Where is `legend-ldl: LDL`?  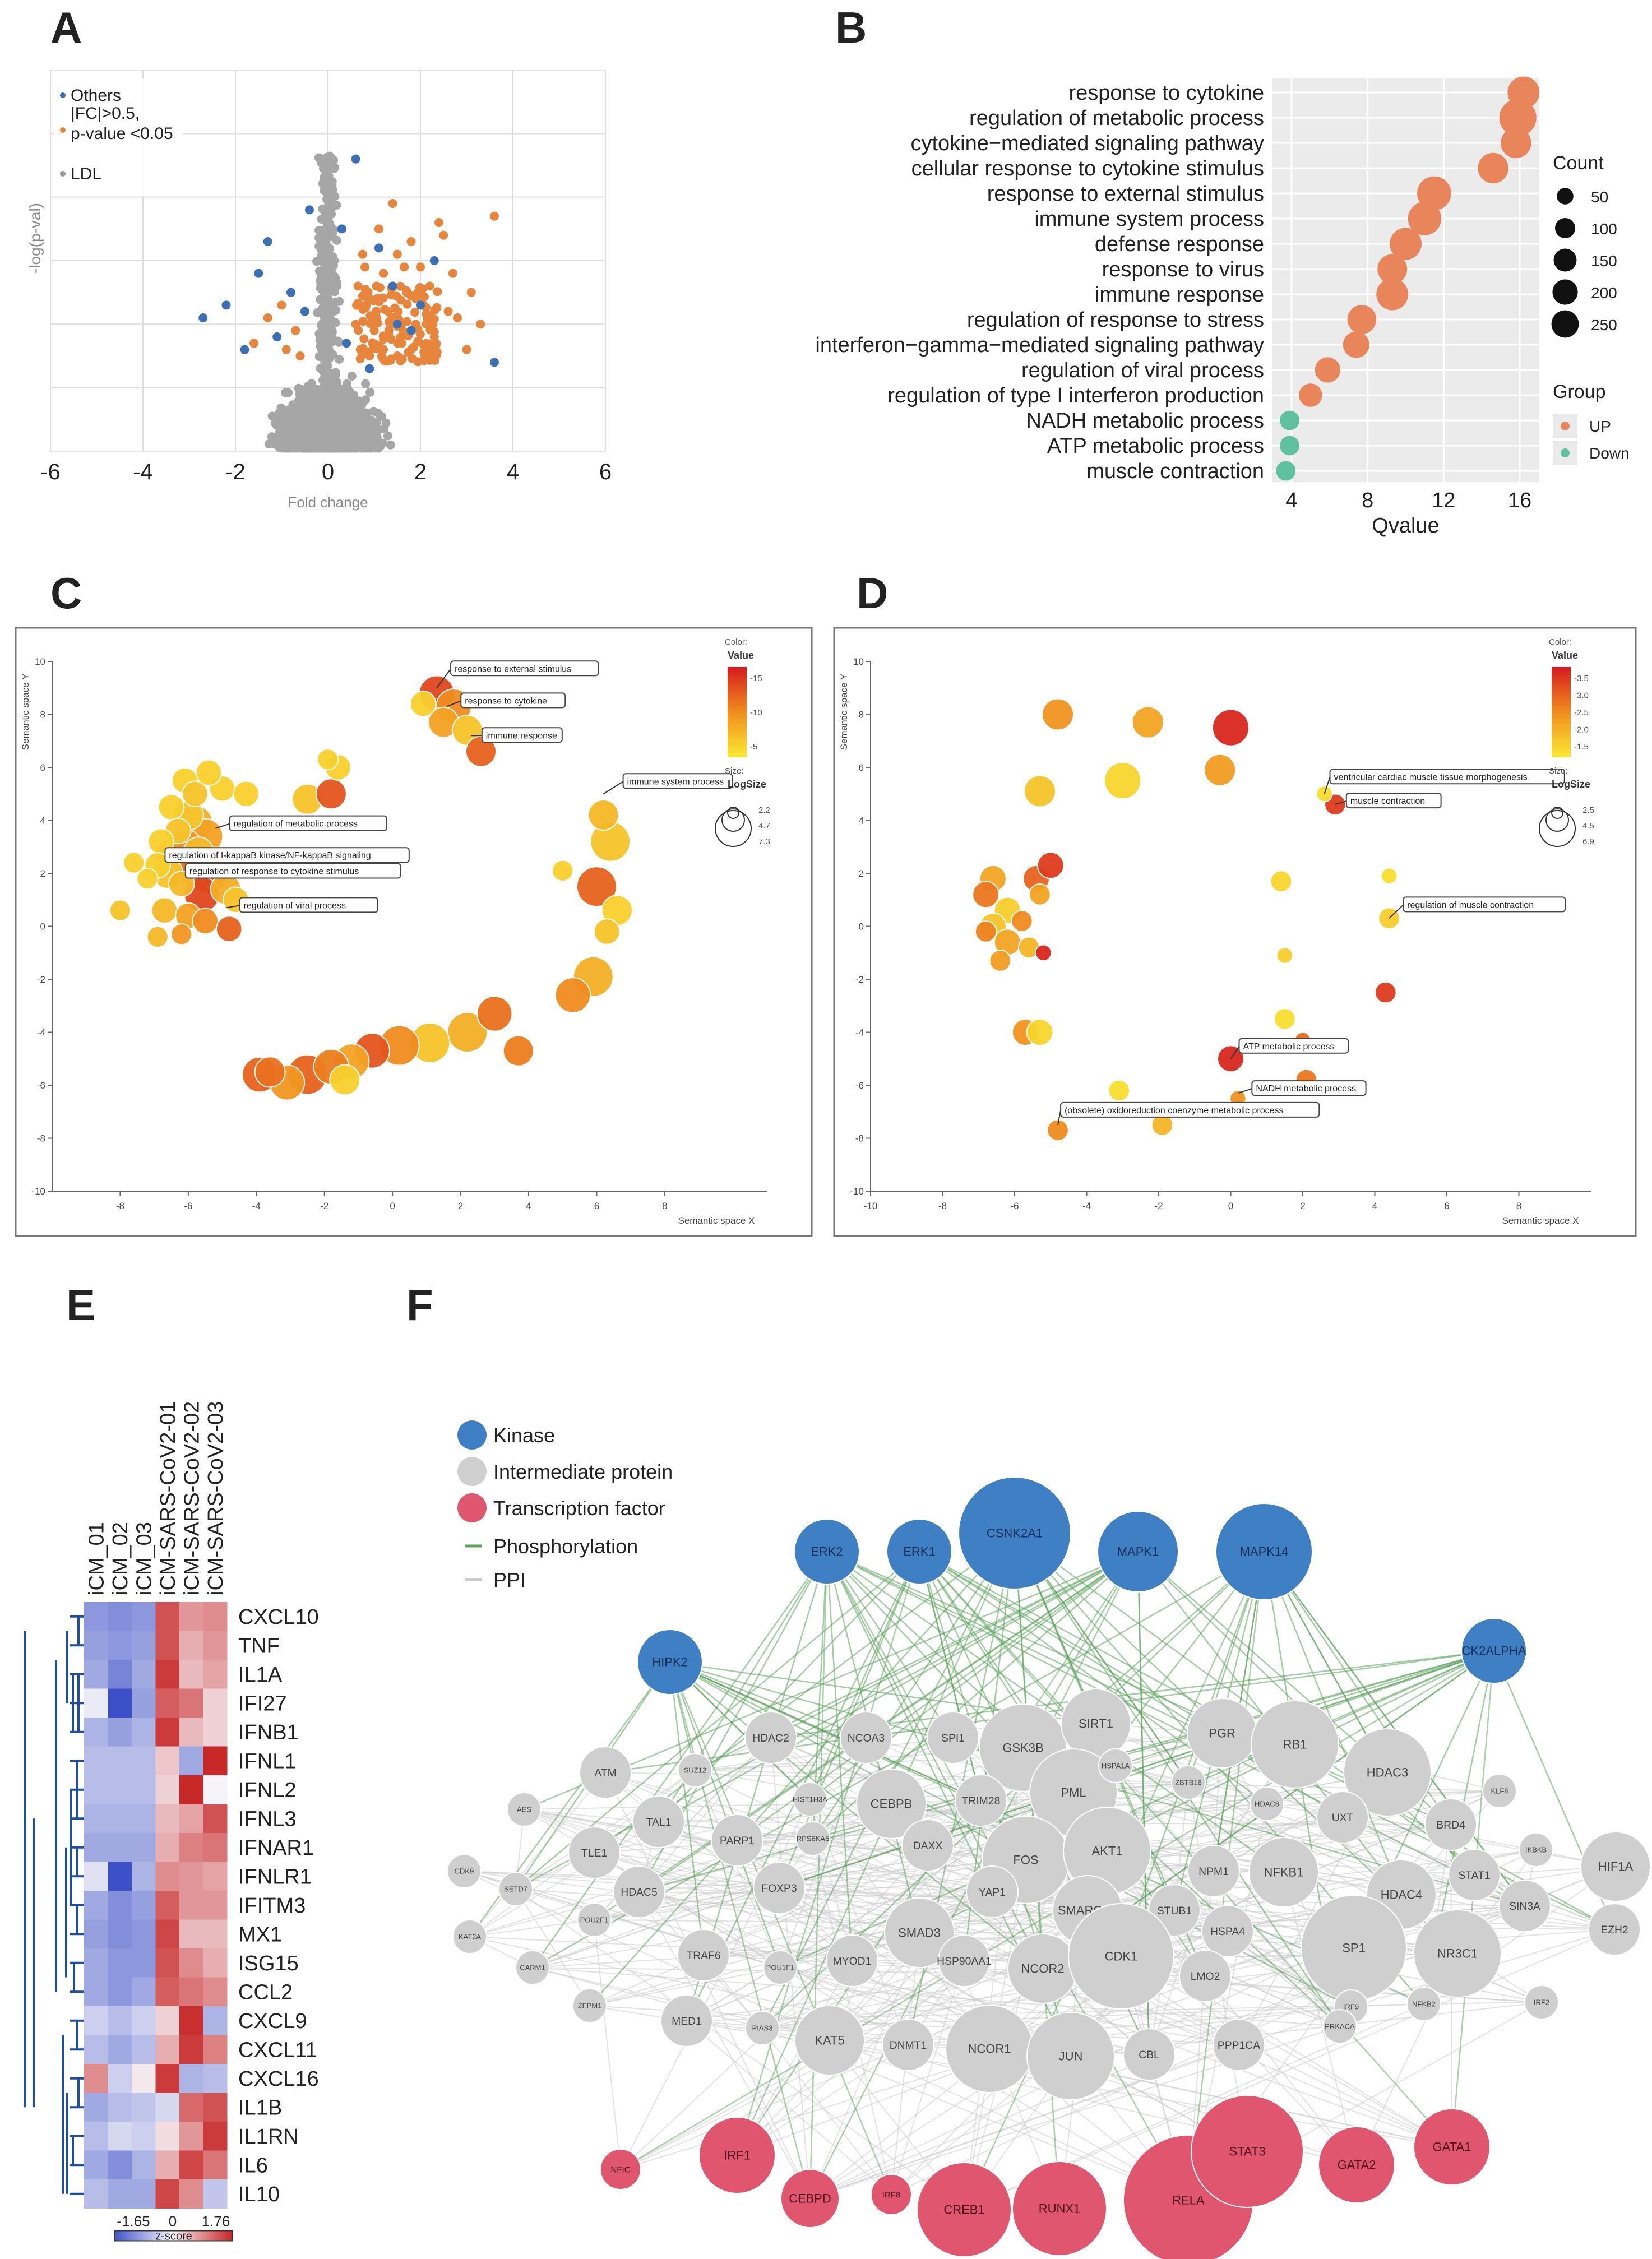 legend-ldl: LDL is located at coordinates (86, 174).